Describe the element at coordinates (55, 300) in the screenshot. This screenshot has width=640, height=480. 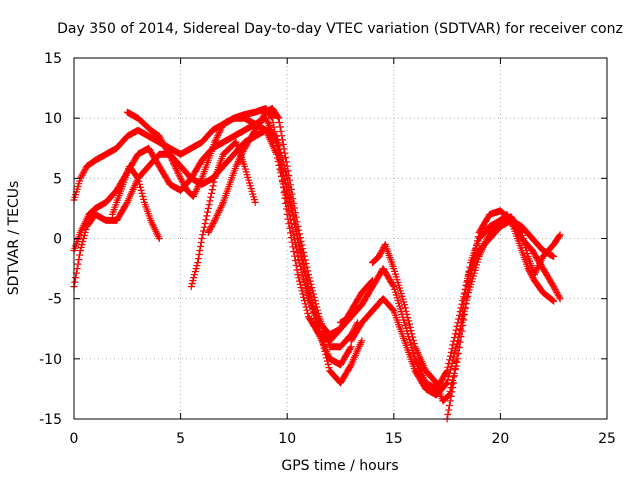
I see `y-tick-label: -5` at that location.